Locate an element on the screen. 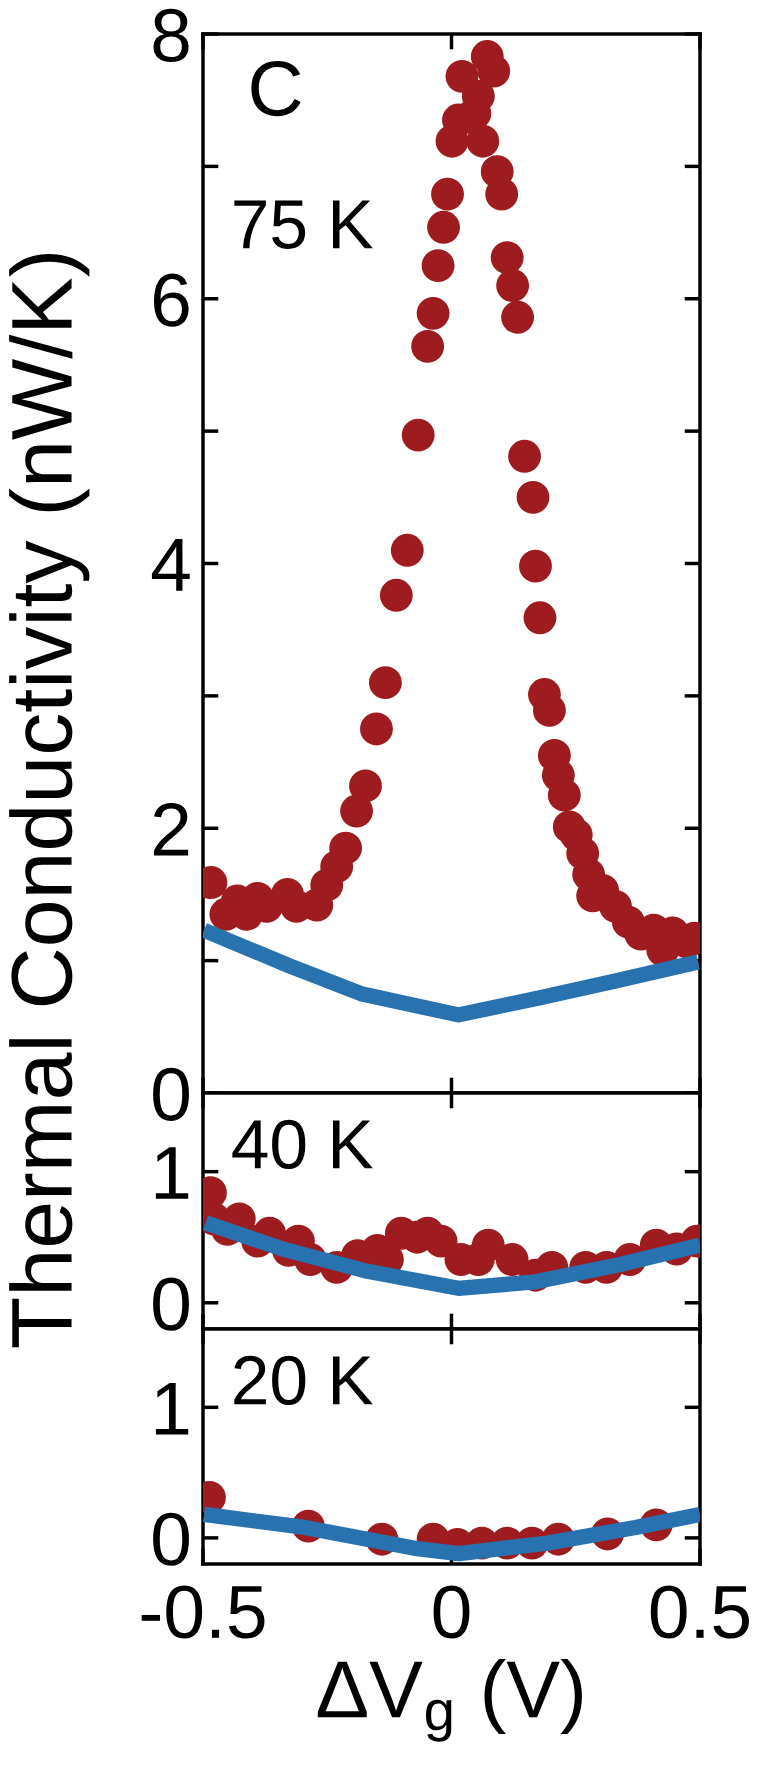  y-tick-label: 8 is located at coordinates (171, 35).